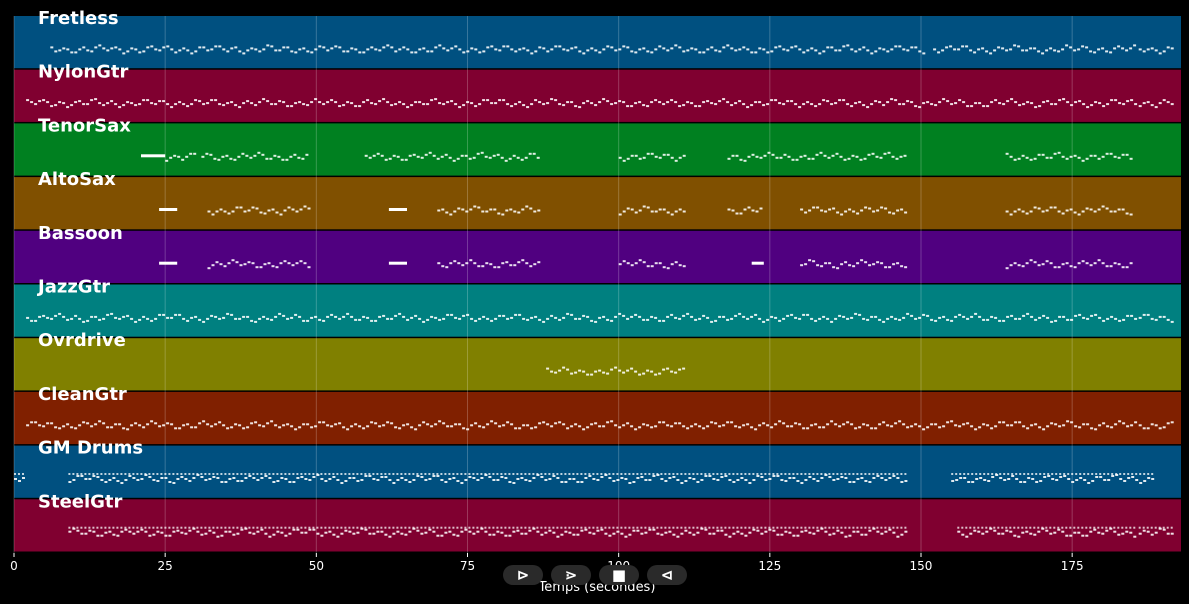 The width and height of the screenshot is (1189, 604). What do you see at coordinates (505, 527) in the screenshot?
I see `note-steelgtr-0-109b` at bounding box center [505, 527].